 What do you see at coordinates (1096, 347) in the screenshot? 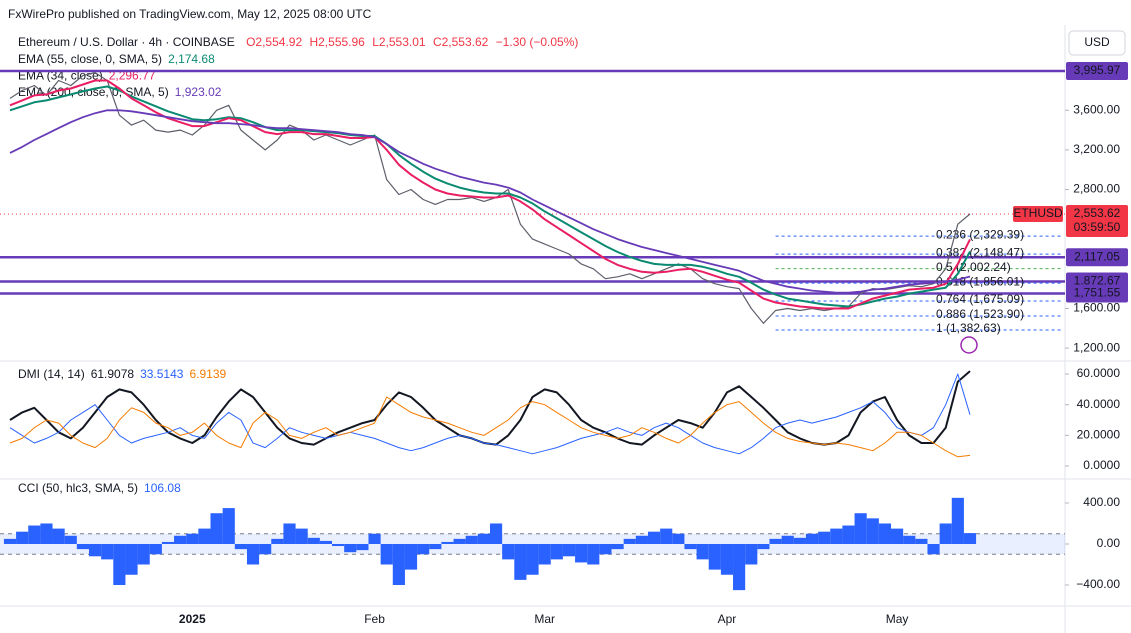
I see `y-tick-label: 1,200.00` at bounding box center [1096, 347].